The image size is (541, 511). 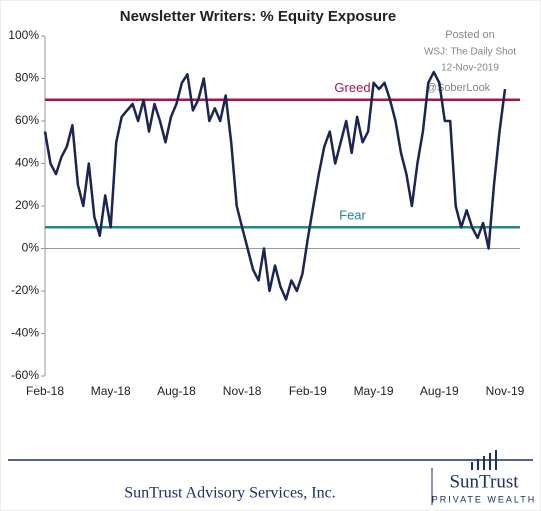 What do you see at coordinates (505, 391) in the screenshot?
I see `x-tick-label: Nov-19` at bounding box center [505, 391].